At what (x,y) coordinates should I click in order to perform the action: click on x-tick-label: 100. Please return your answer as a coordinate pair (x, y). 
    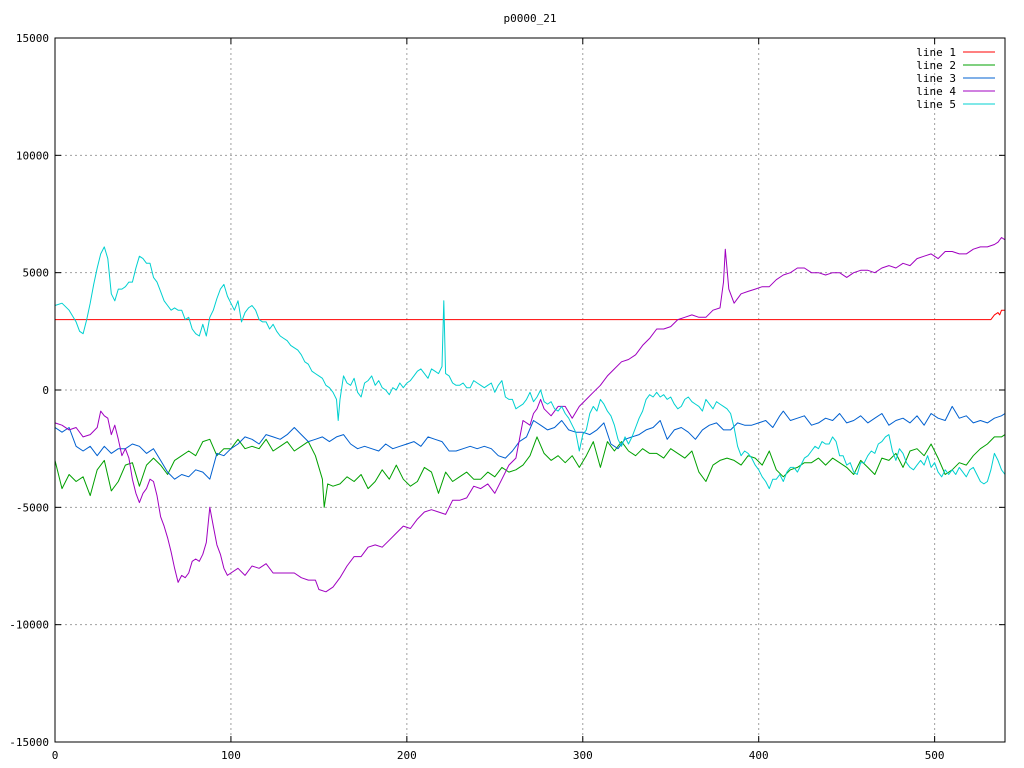
    Looking at the image, I should click on (231, 755).